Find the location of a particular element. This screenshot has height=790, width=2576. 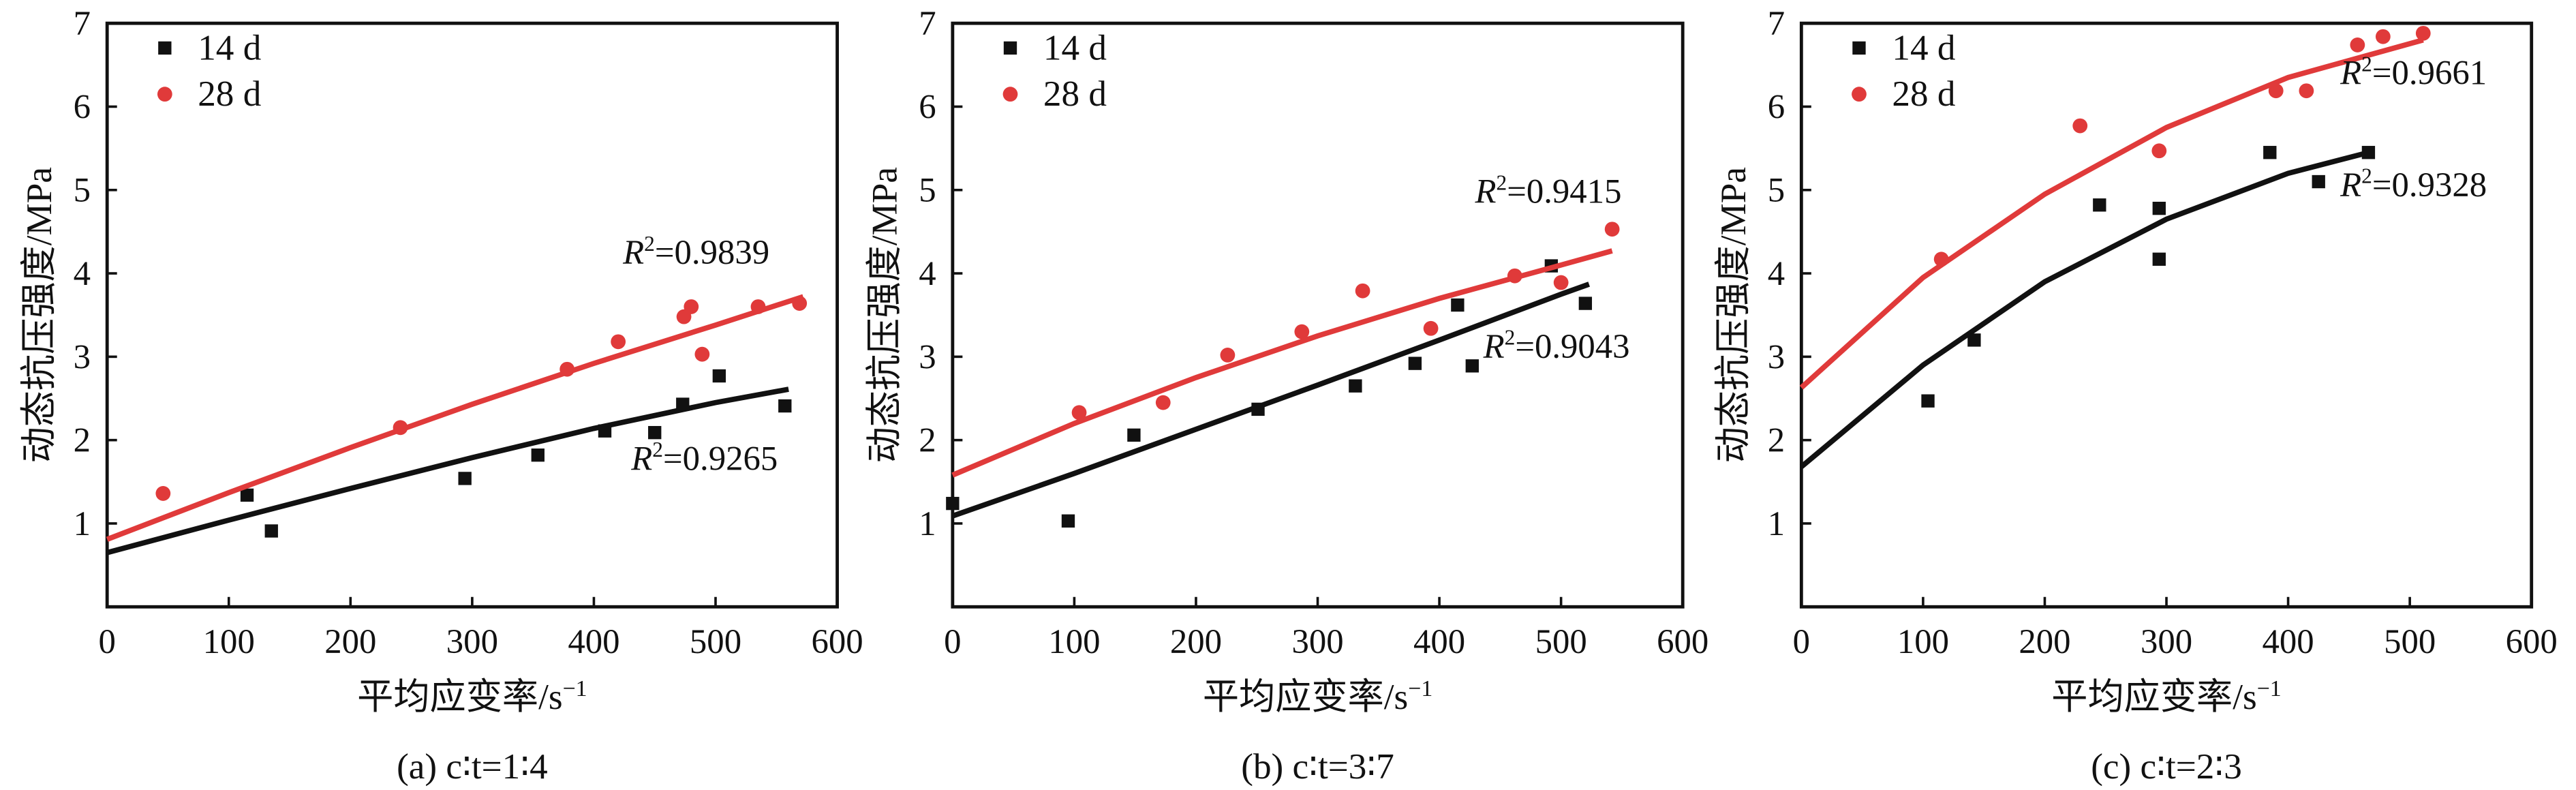

r2-annotation: R2=0.9043 is located at coordinates (1556, 345).